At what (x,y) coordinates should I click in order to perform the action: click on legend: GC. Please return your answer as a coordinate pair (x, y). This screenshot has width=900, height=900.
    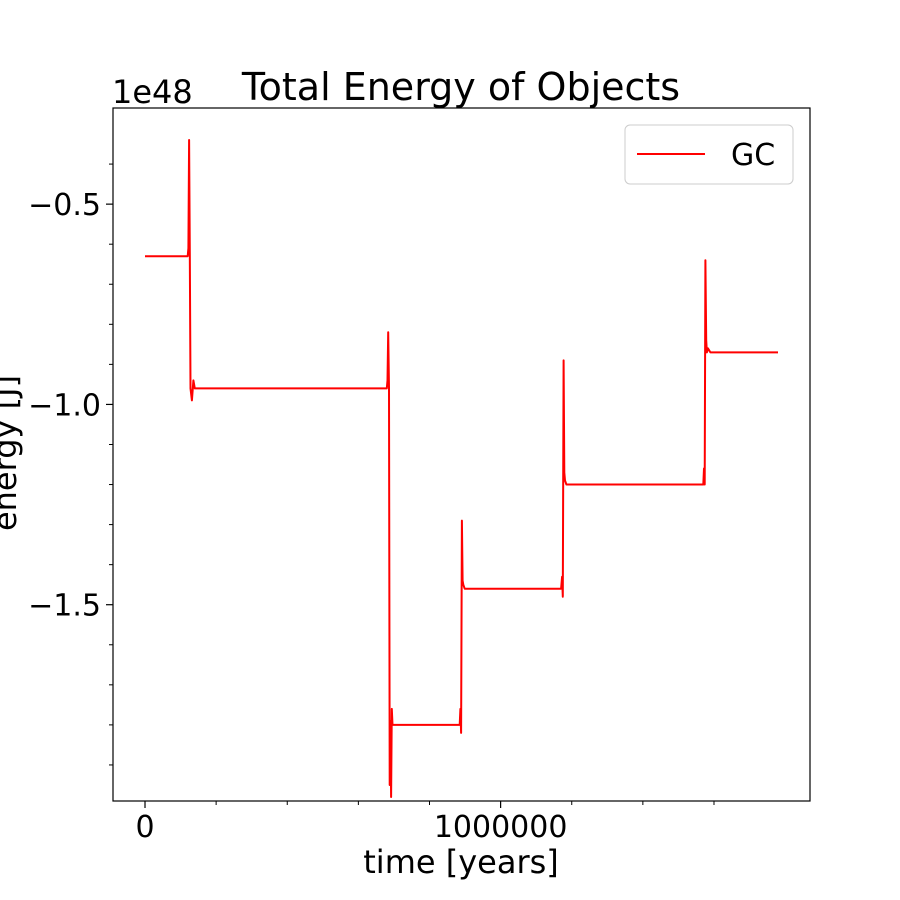
    Looking at the image, I should click on (709, 154).